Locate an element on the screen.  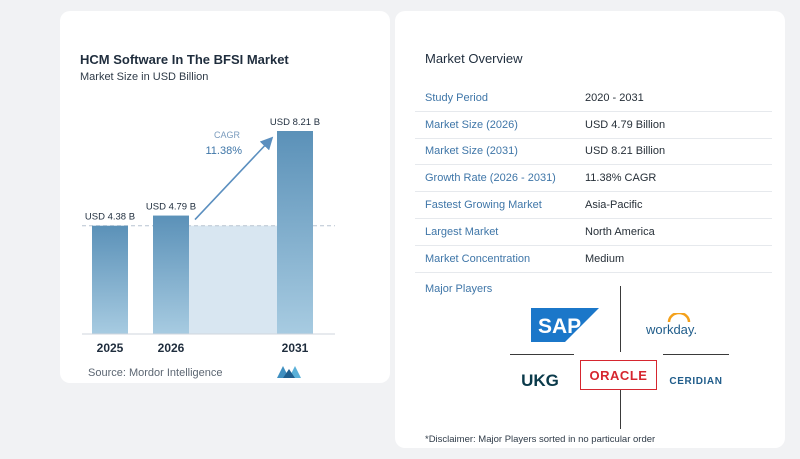
oracle-logo-text: ORACLE is located at coordinates (618, 375).